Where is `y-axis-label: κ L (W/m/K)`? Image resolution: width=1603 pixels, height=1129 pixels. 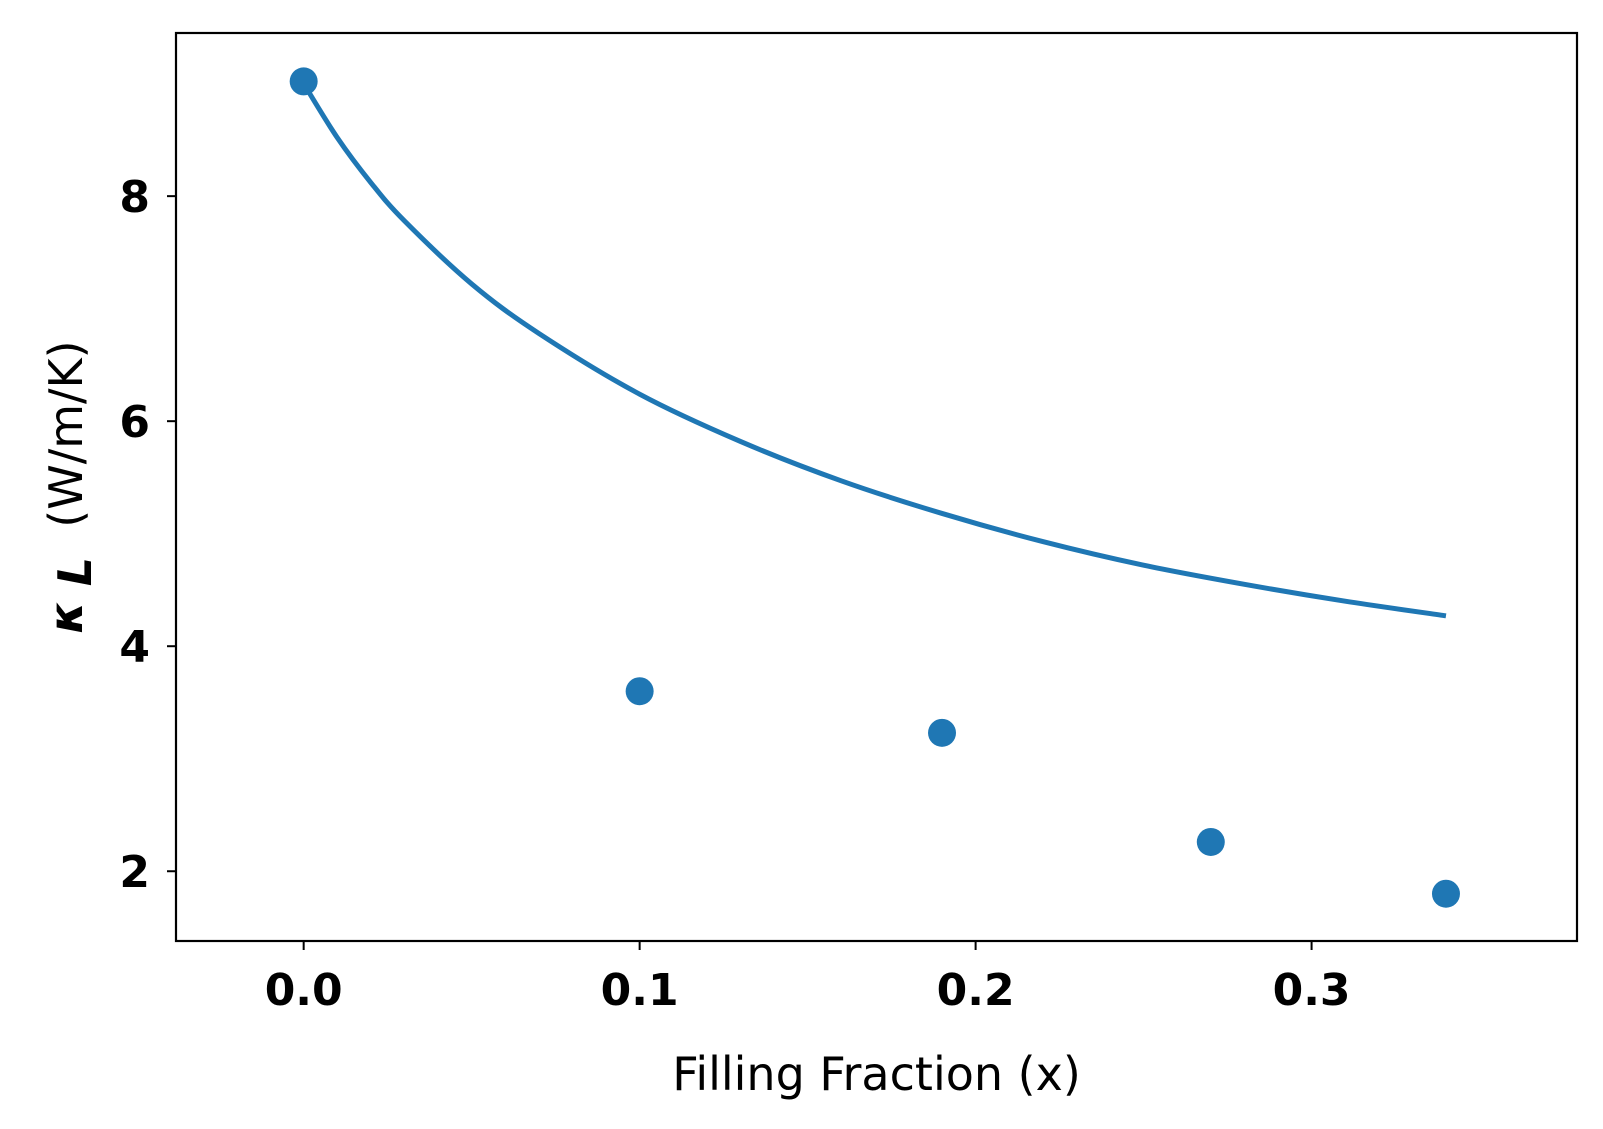 y-axis-label: κ L (W/m/K) is located at coordinates (70, 486).